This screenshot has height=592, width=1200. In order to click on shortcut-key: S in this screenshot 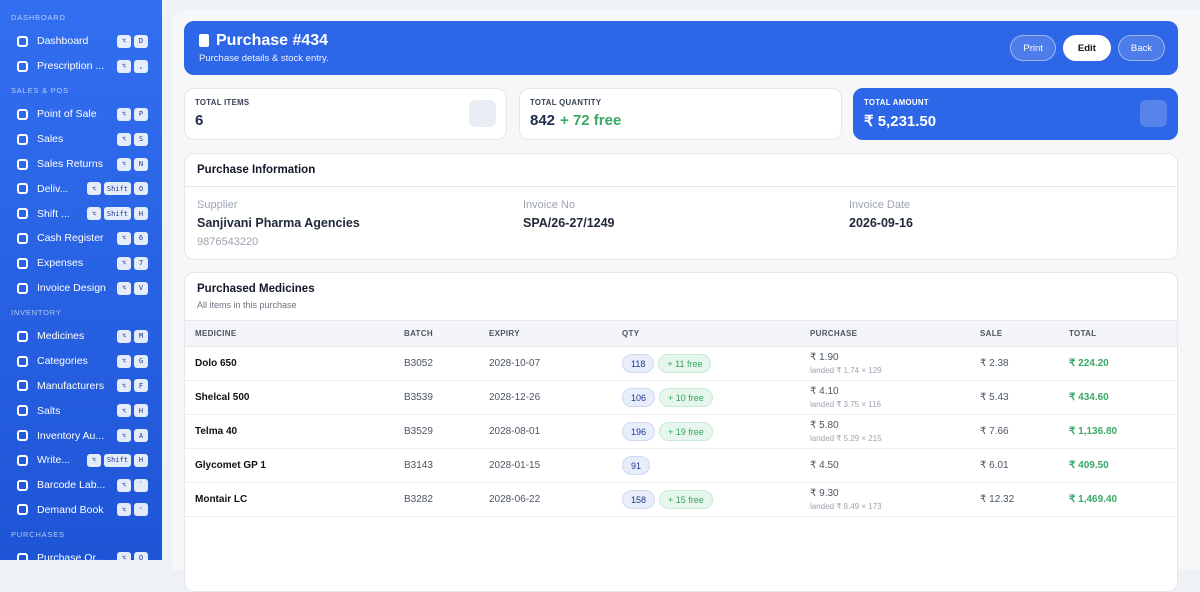, I will do `click(141, 139)`.